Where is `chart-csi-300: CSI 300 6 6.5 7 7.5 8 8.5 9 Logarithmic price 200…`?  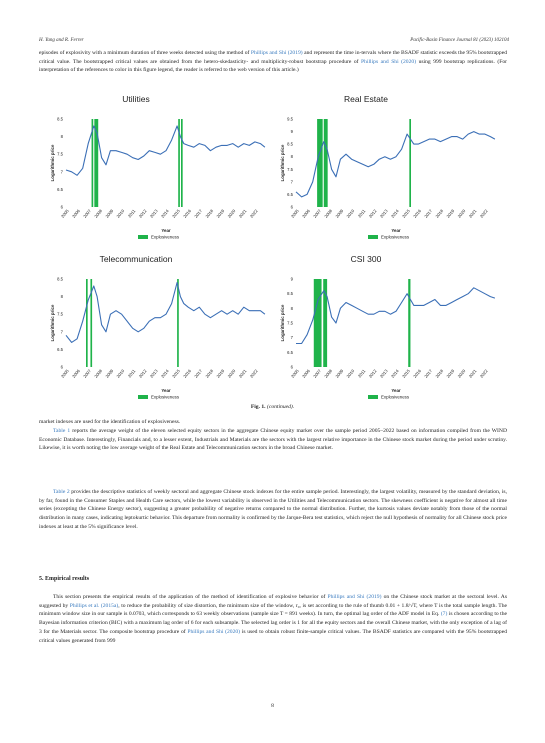 chart-csi-300: CSI 300 6 6.5 7 7.5 8 8.5 9 Logarithmic price 200… is located at coordinates (393, 329).